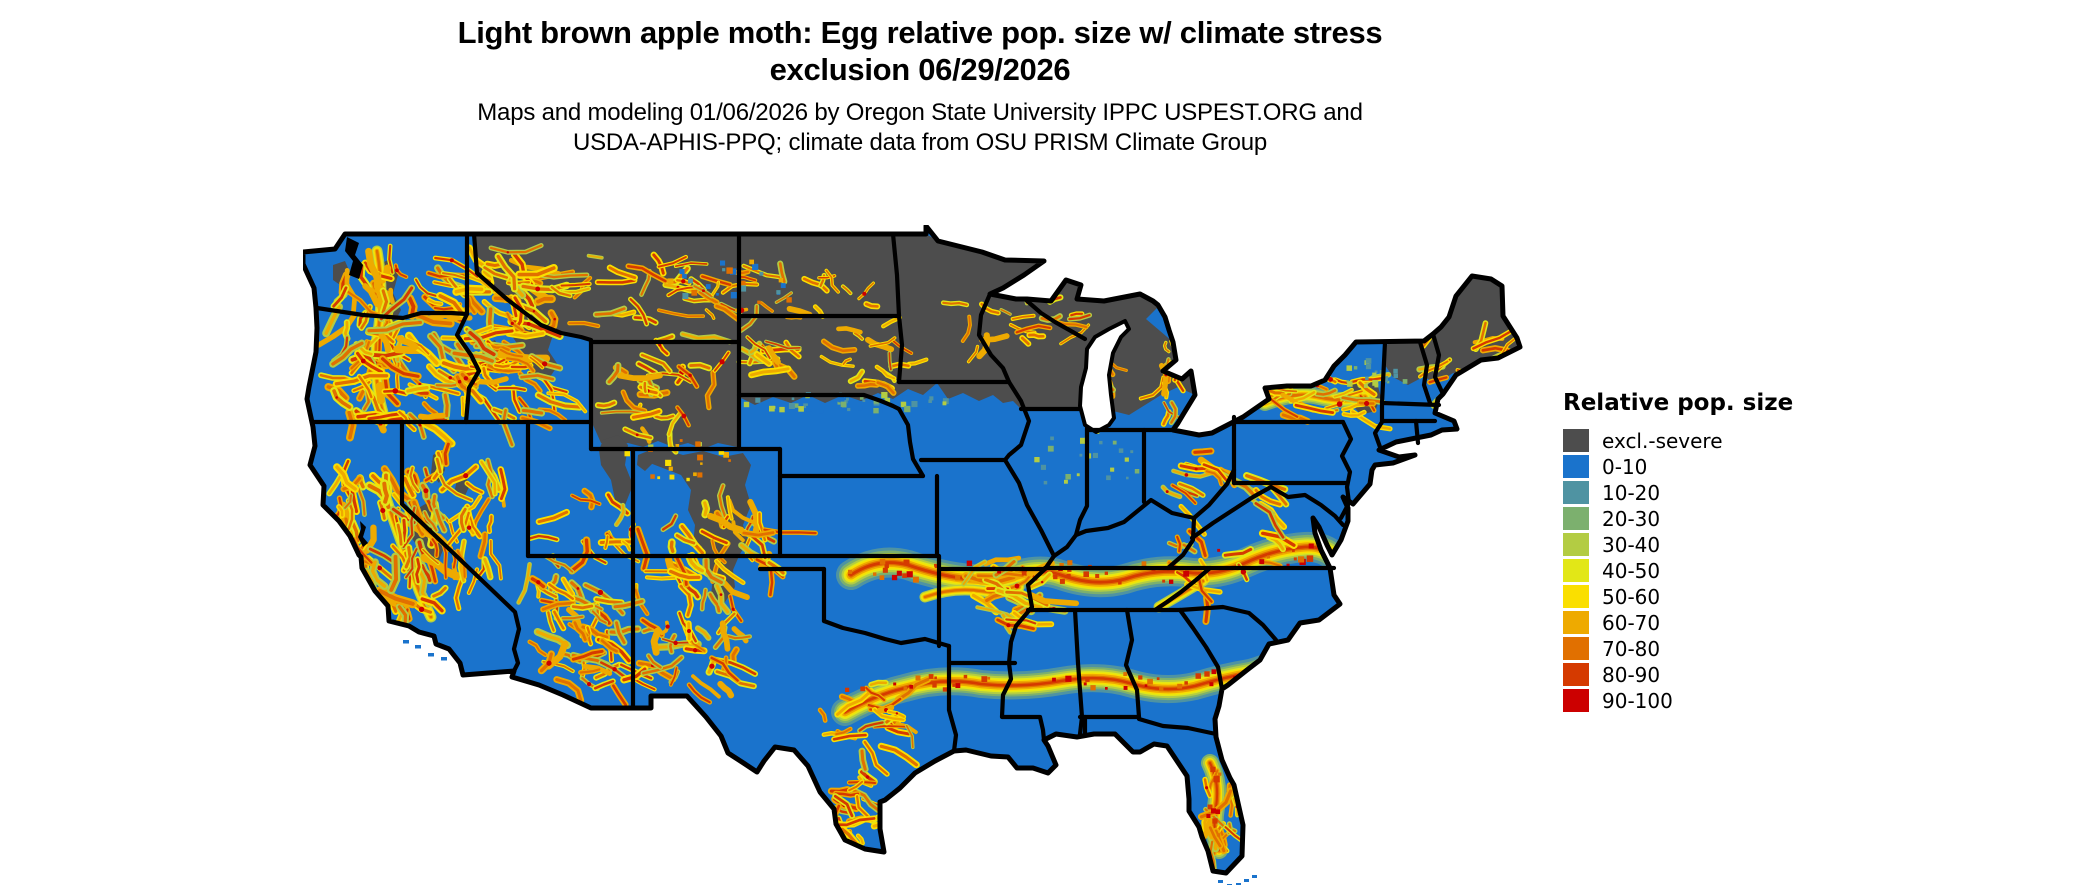 The width and height of the screenshot is (2100, 892). Describe the element at coordinates (1678, 466) in the screenshot. I see `legend-item: 0-10` at that location.